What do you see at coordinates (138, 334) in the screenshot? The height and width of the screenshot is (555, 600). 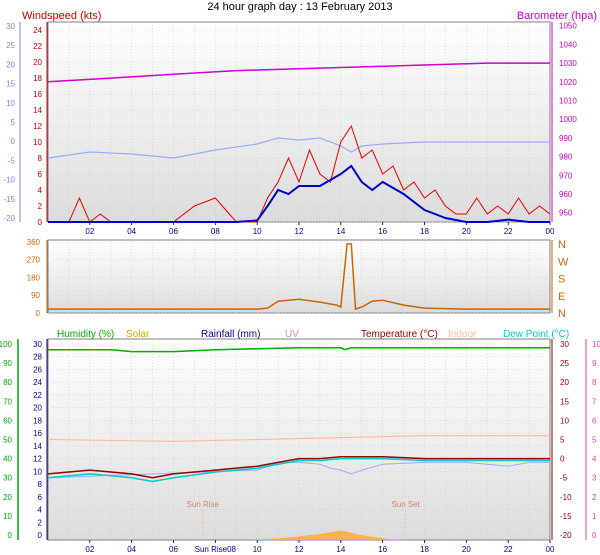 I see `legend-climate-1: Solar` at bounding box center [138, 334].